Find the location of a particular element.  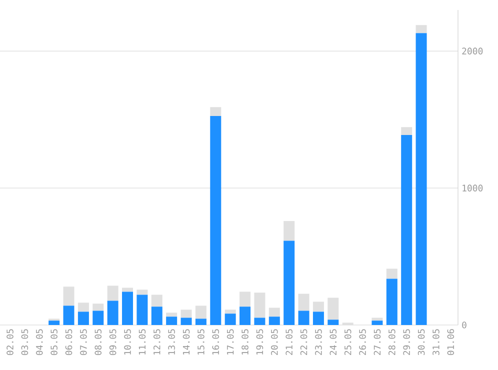

x-tick-label: 04.05 is located at coordinates (39, 342).